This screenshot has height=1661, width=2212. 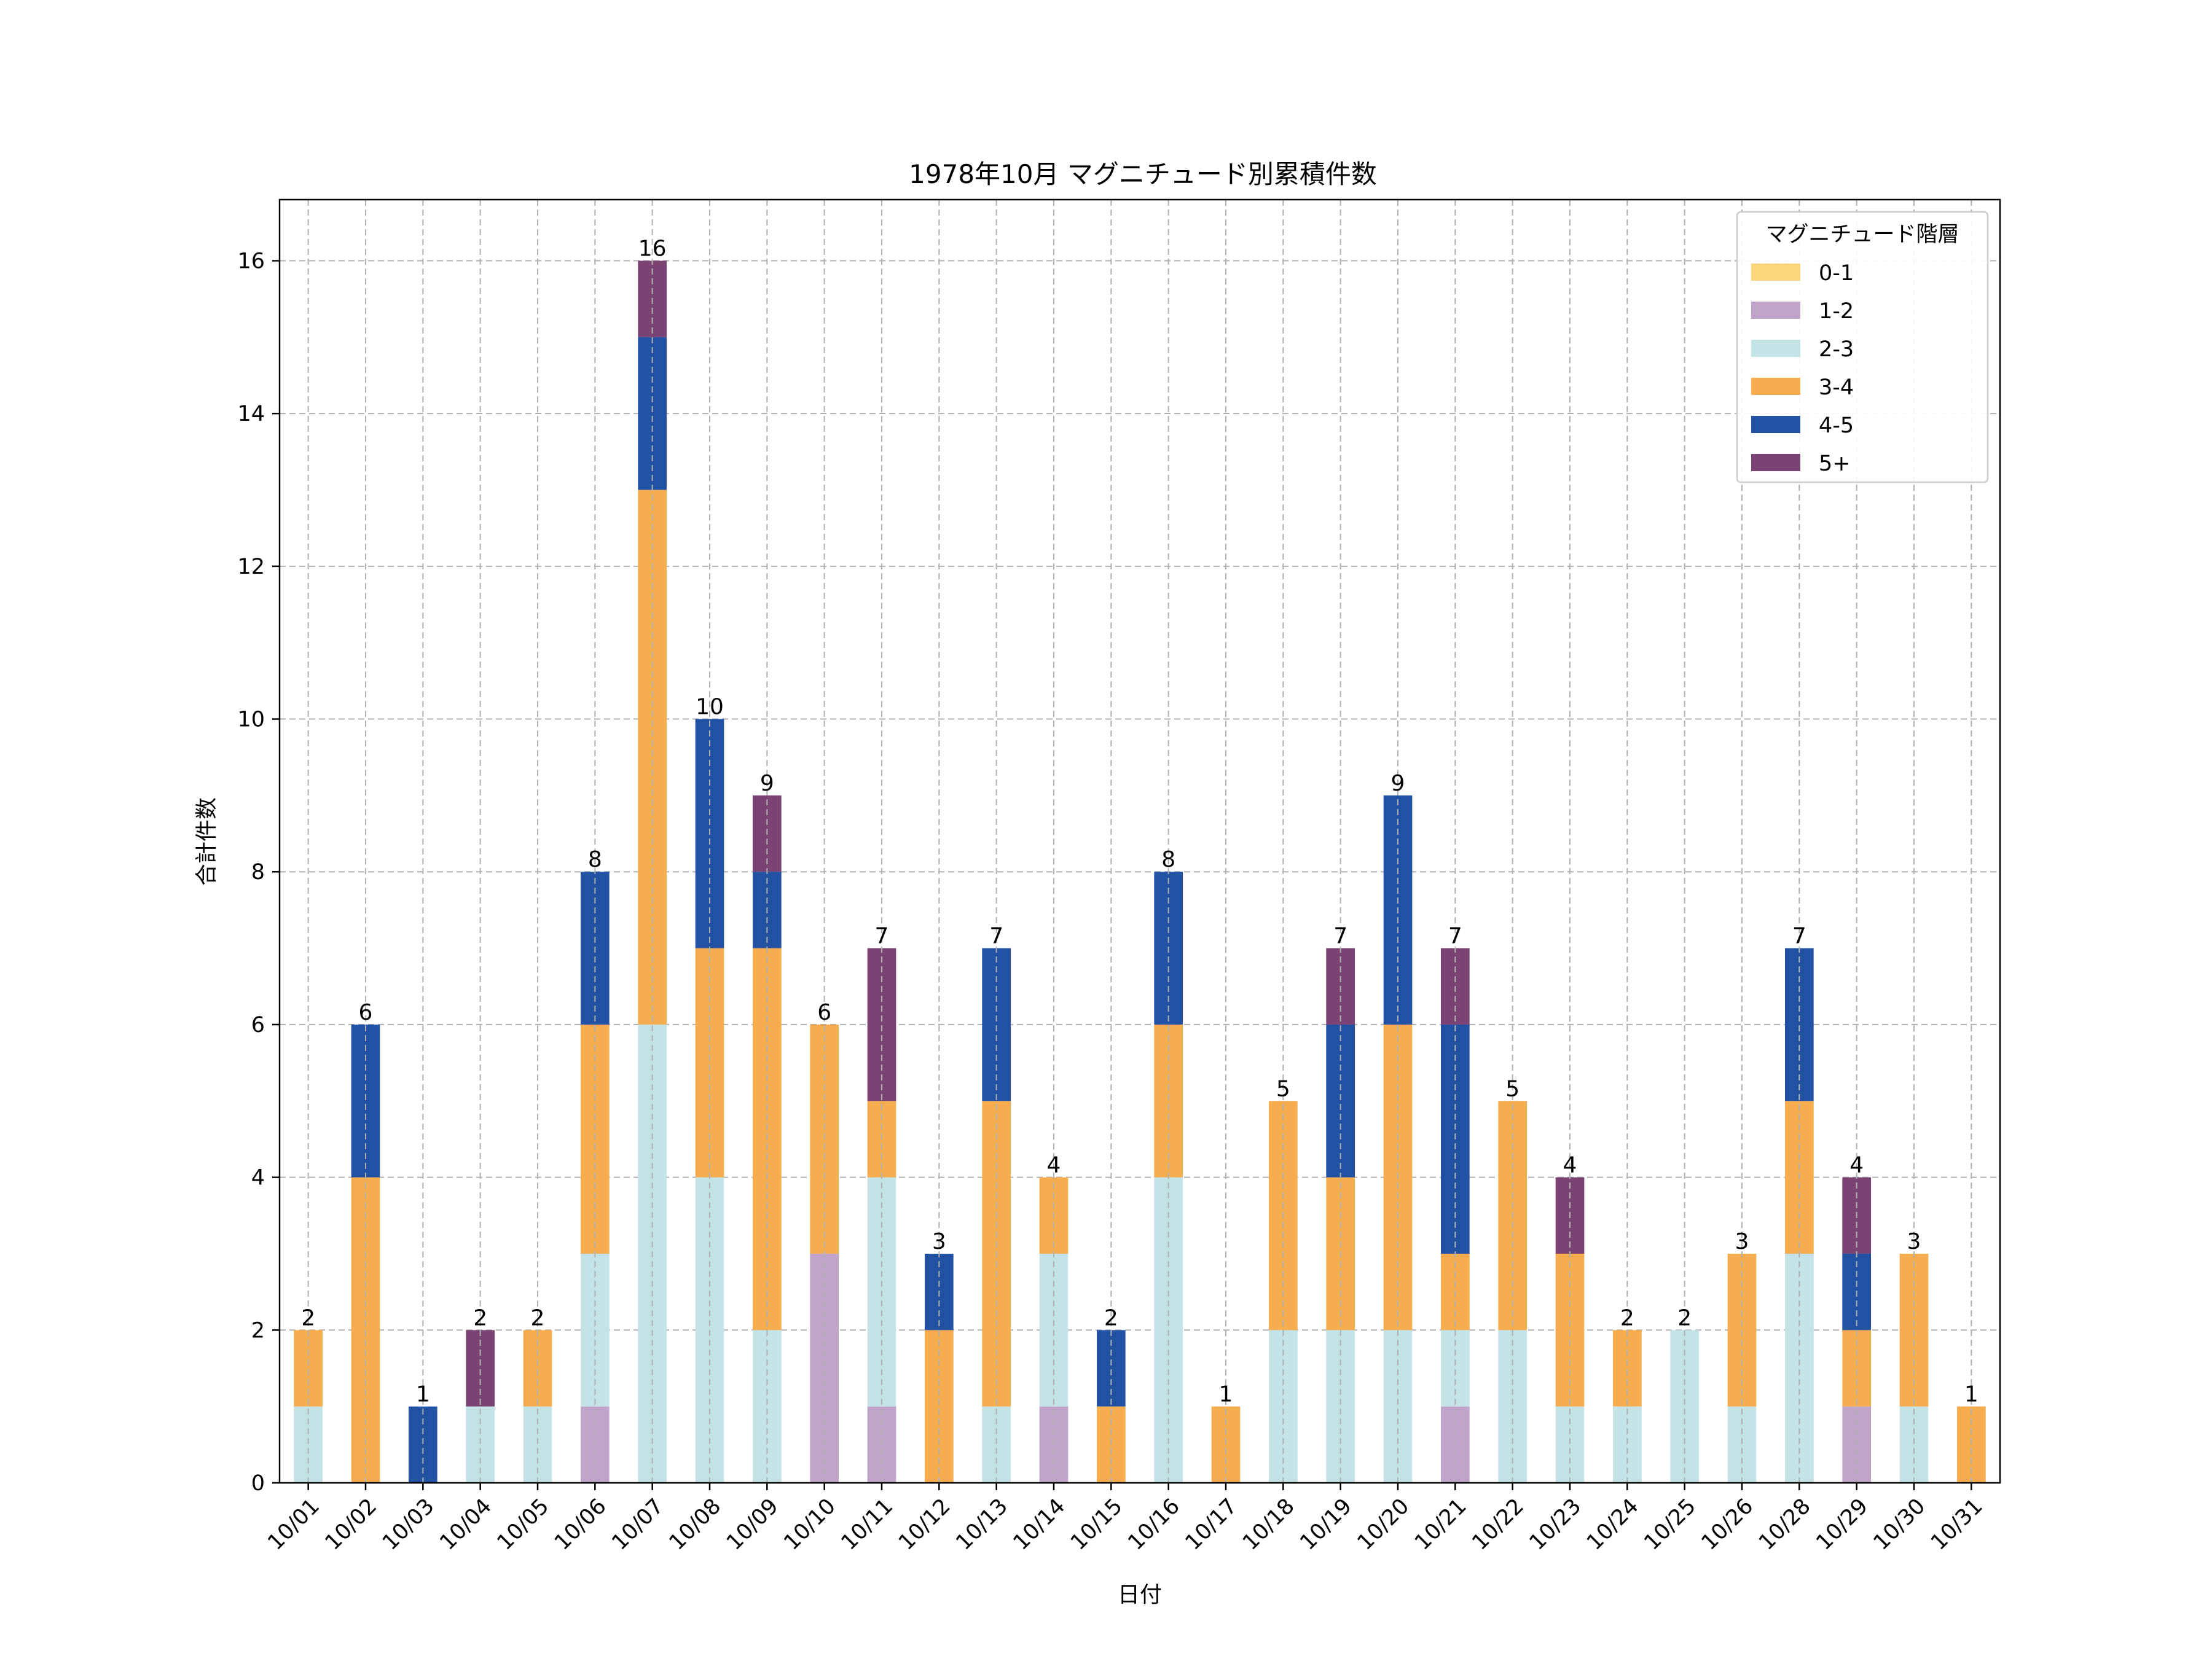 I want to click on legend-label: 5+, so click(x=1835, y=463).